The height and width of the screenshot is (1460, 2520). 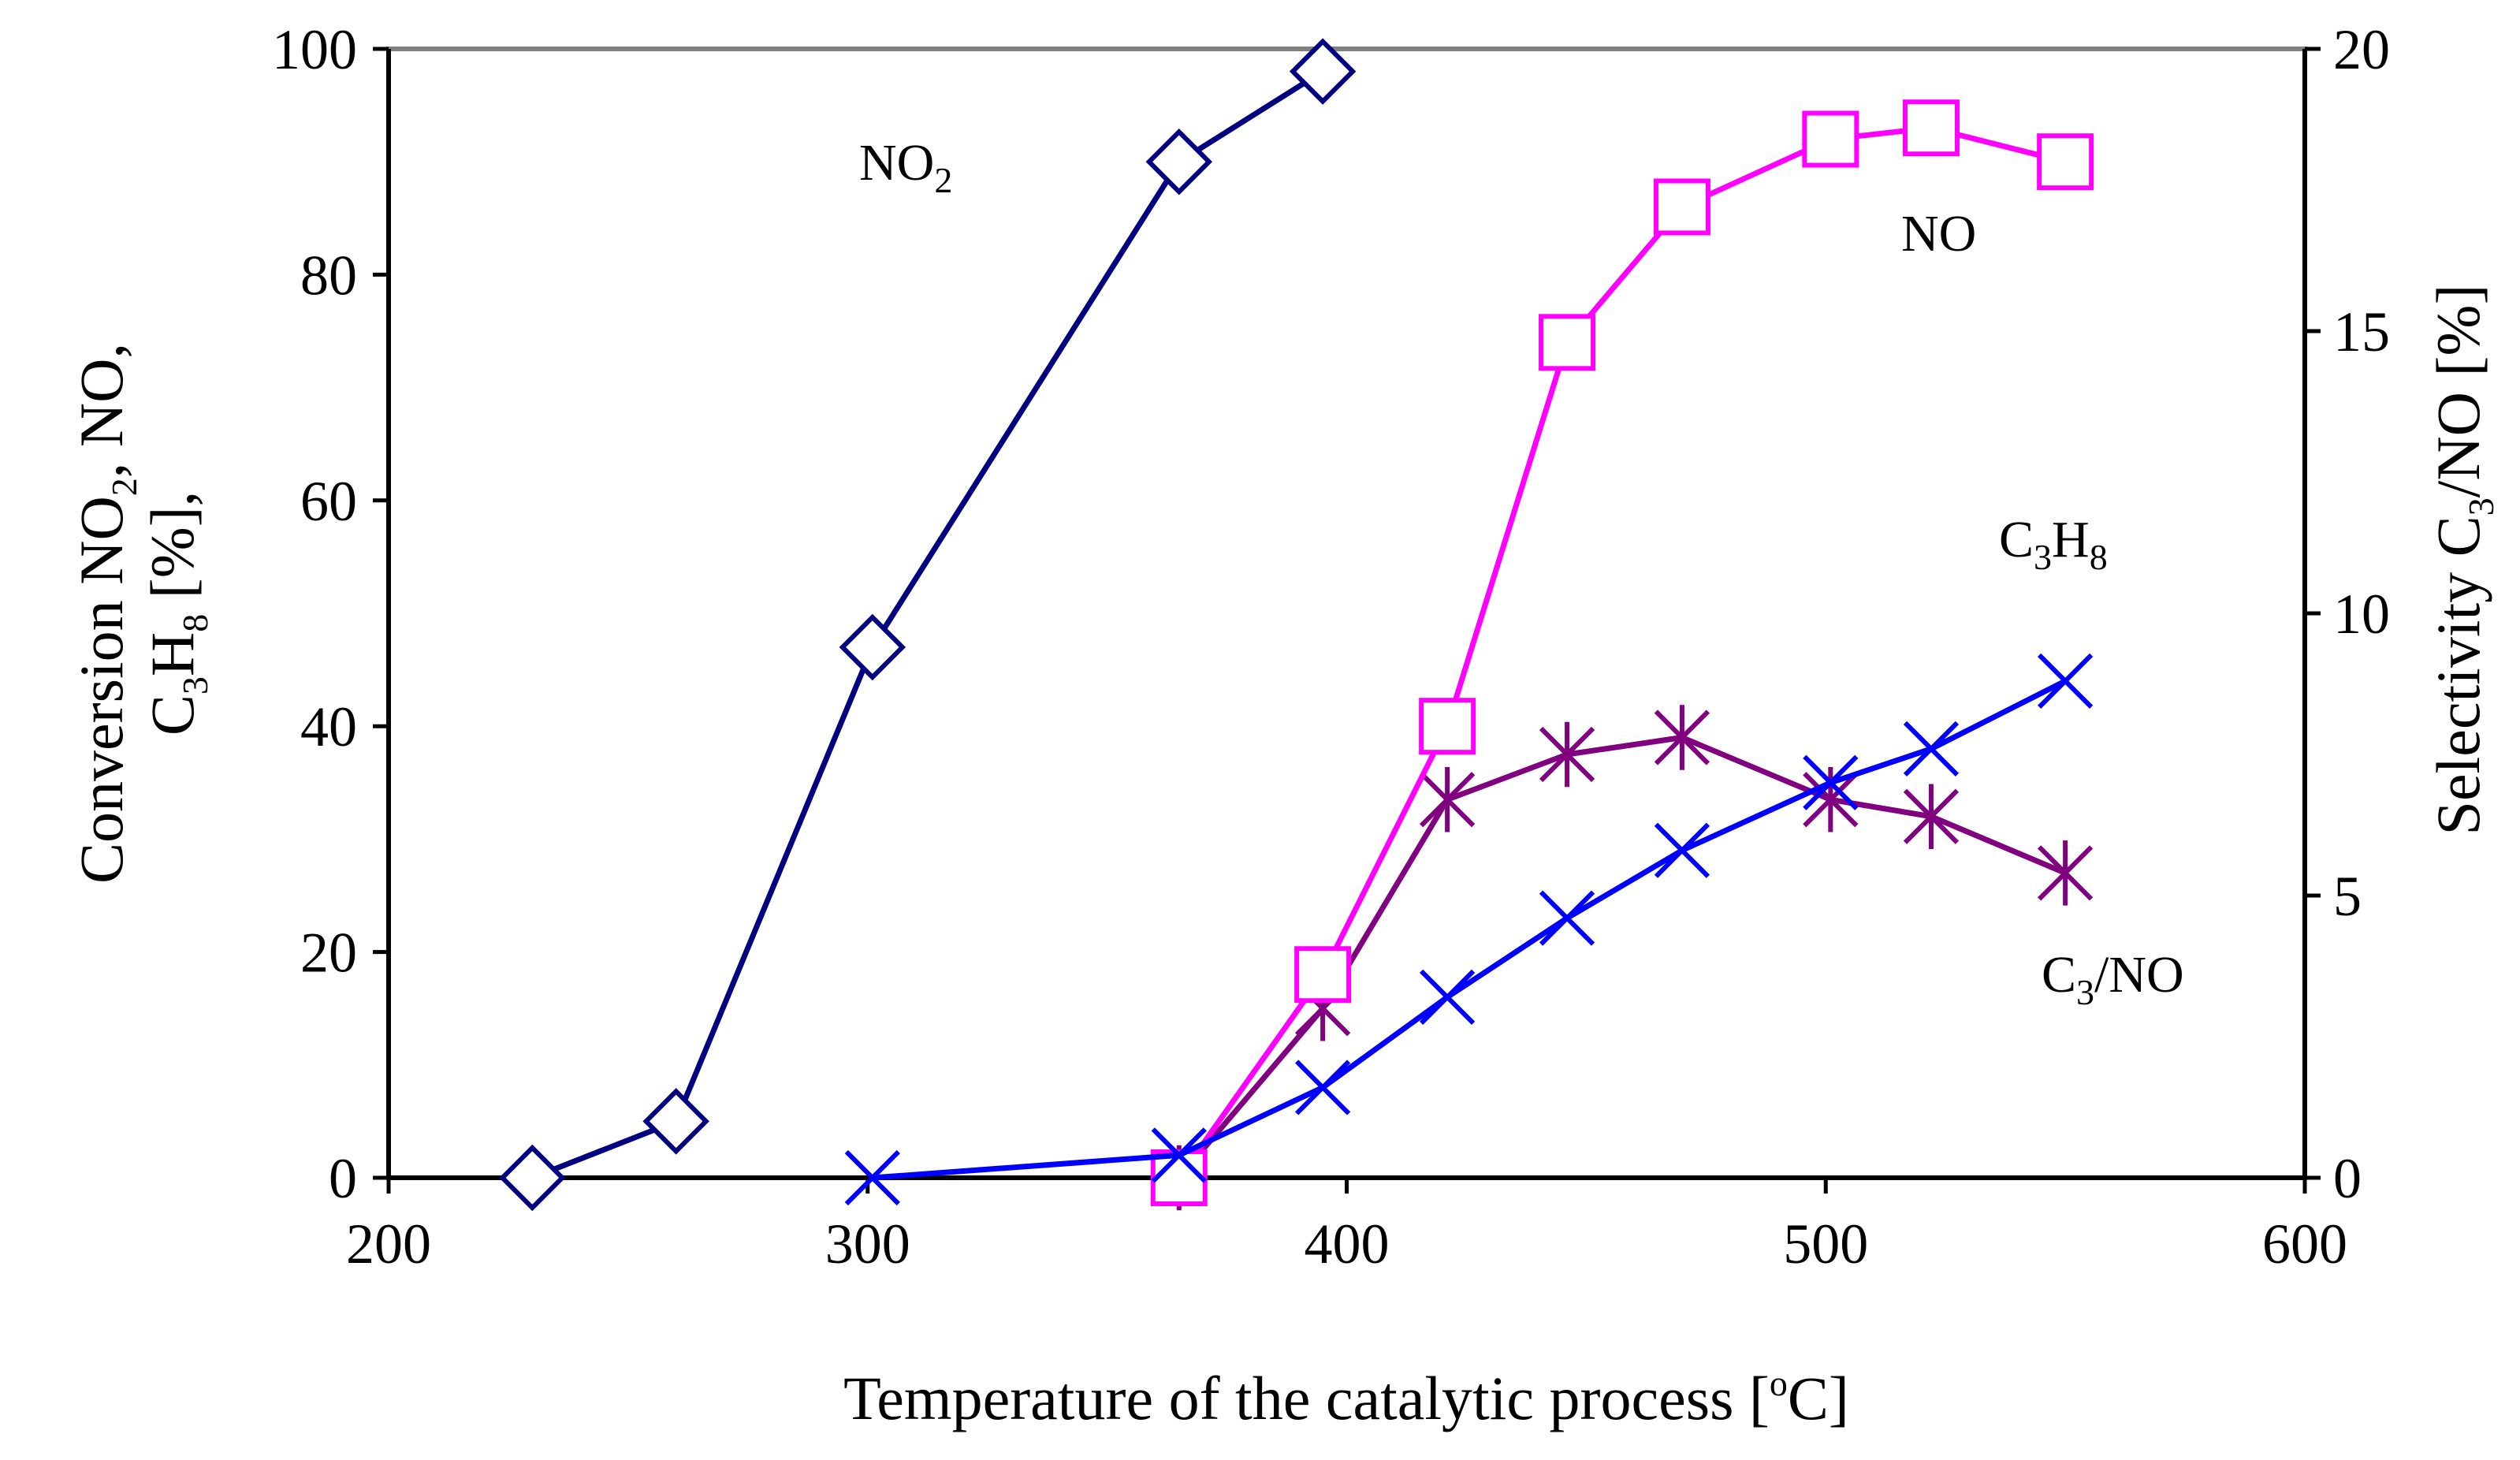 I want to click on x-tick-label-200: 200, so click(x=388, y=1244).